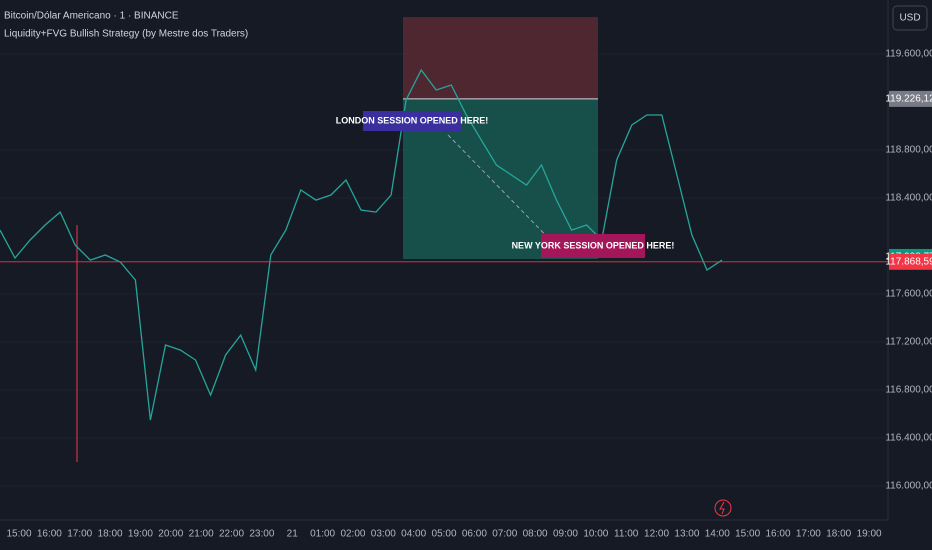  I want to click on x-tick-label: 07:00, so click(504, 534).